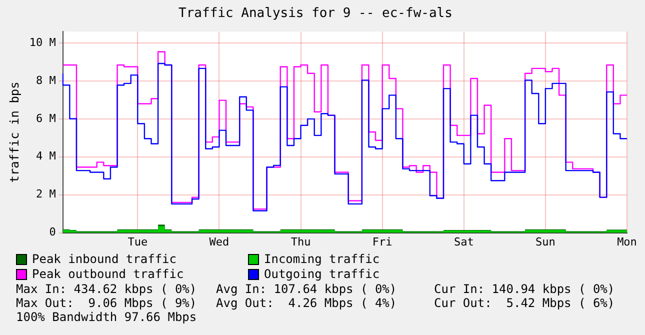 This screenshot has height=335, width=645. I want to click on x-tick-label: Mon, so click(627, 241).